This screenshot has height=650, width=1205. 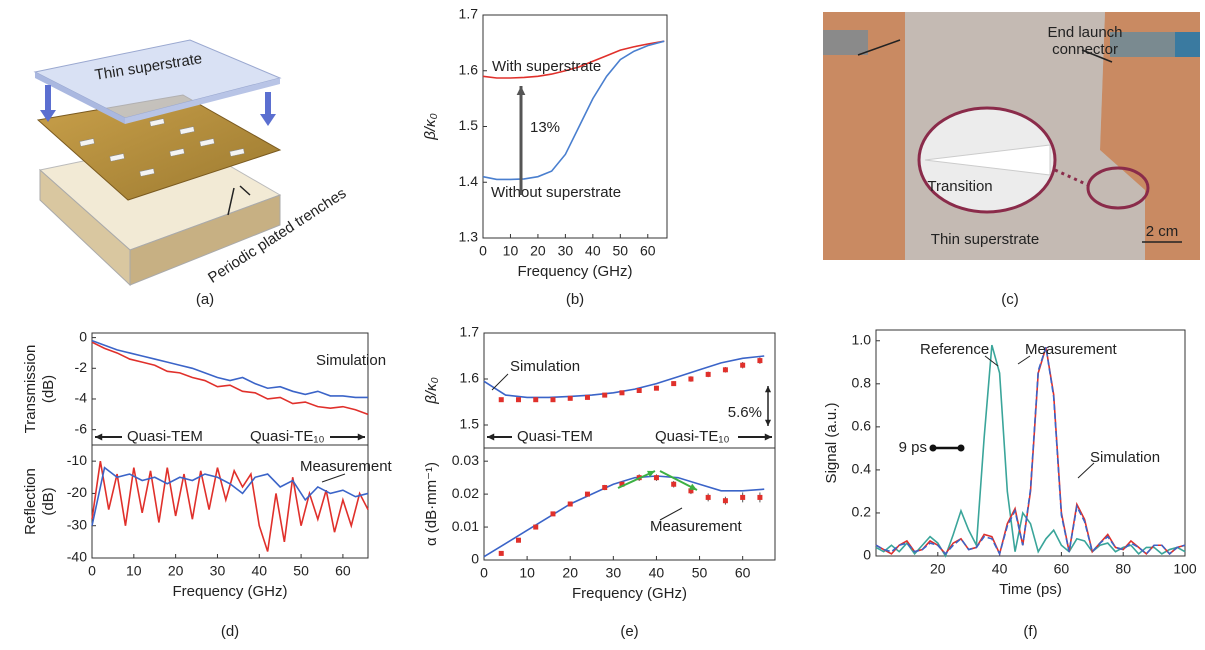 What do you see at coordinates (431, 504) in the screenshot?
I see `y-axis-label: α (dB·mm⁻¹)` at bounding box center [431, 504].